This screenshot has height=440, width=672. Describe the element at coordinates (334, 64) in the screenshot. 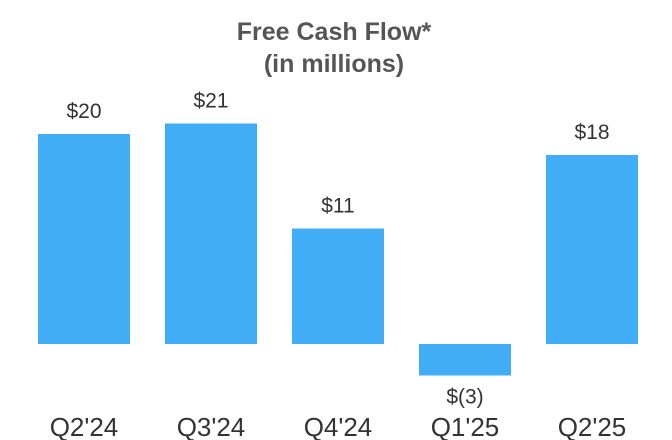

I see `chart-subtitle: (in millions)` at that location.